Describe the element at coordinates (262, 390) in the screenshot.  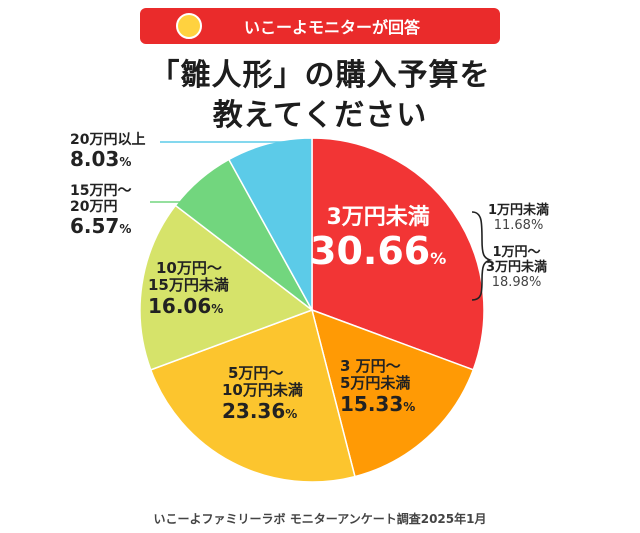
I see `slice-name-5-10man-line-2: 10万円未満` at that location.